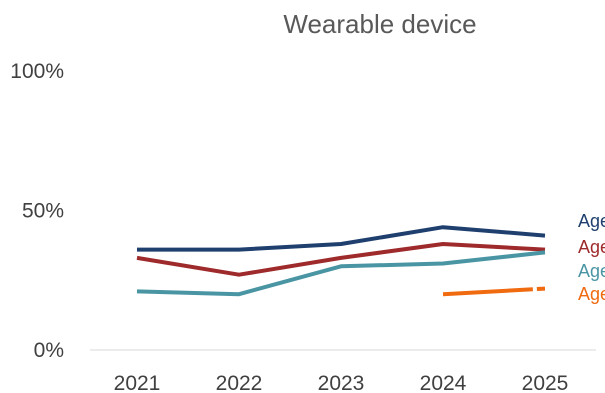 This screenshot has height=393, width=605. Describe the element at coordinates (545, 382) in the screenshot. I see `x-tick-label: 2025` at that location.